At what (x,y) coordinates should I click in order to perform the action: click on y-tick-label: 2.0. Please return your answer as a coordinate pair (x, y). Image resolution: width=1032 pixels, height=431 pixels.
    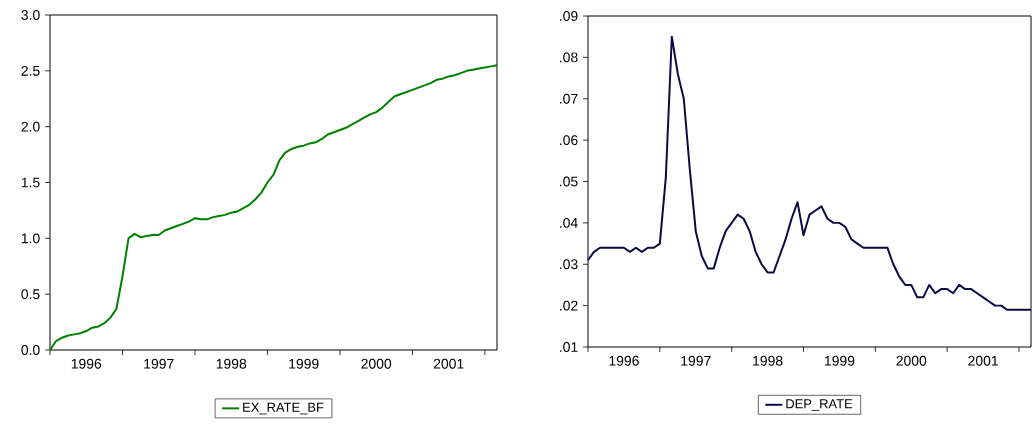
    Looking at the image, I should click on (30, 126).